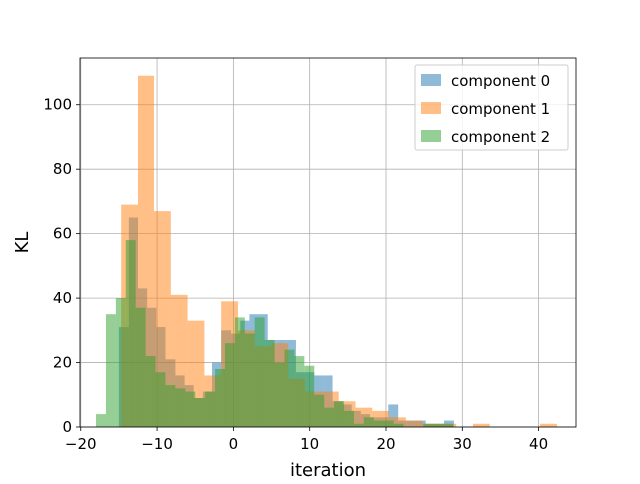  What do you see at coordinates (234, 444) in the screenshot?
I see `x-tick-label: 0` at bounding box center [234, 444].